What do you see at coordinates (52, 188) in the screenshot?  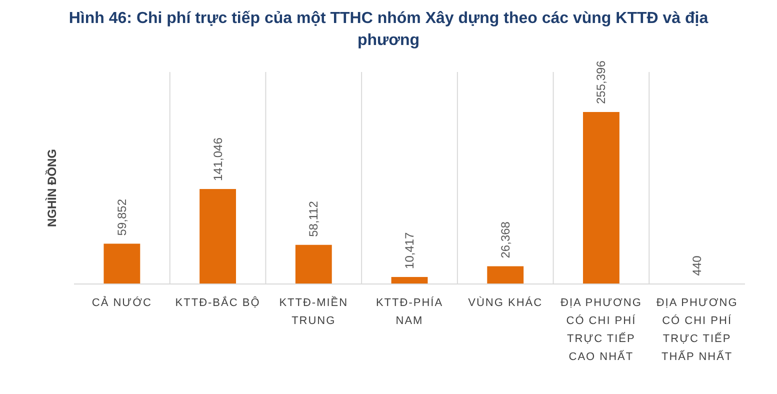 I see `y-axis-title: NGHÌN ĐỒNG` at bounding box center [52, 188].